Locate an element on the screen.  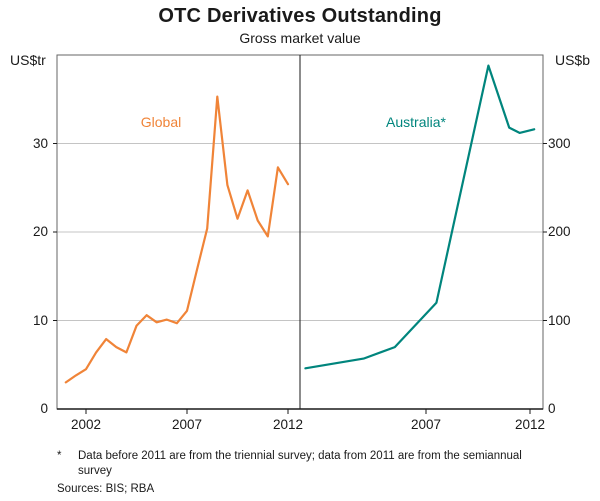
y-axis-tick-label-left: 10 is located at coordinates (40, 320).